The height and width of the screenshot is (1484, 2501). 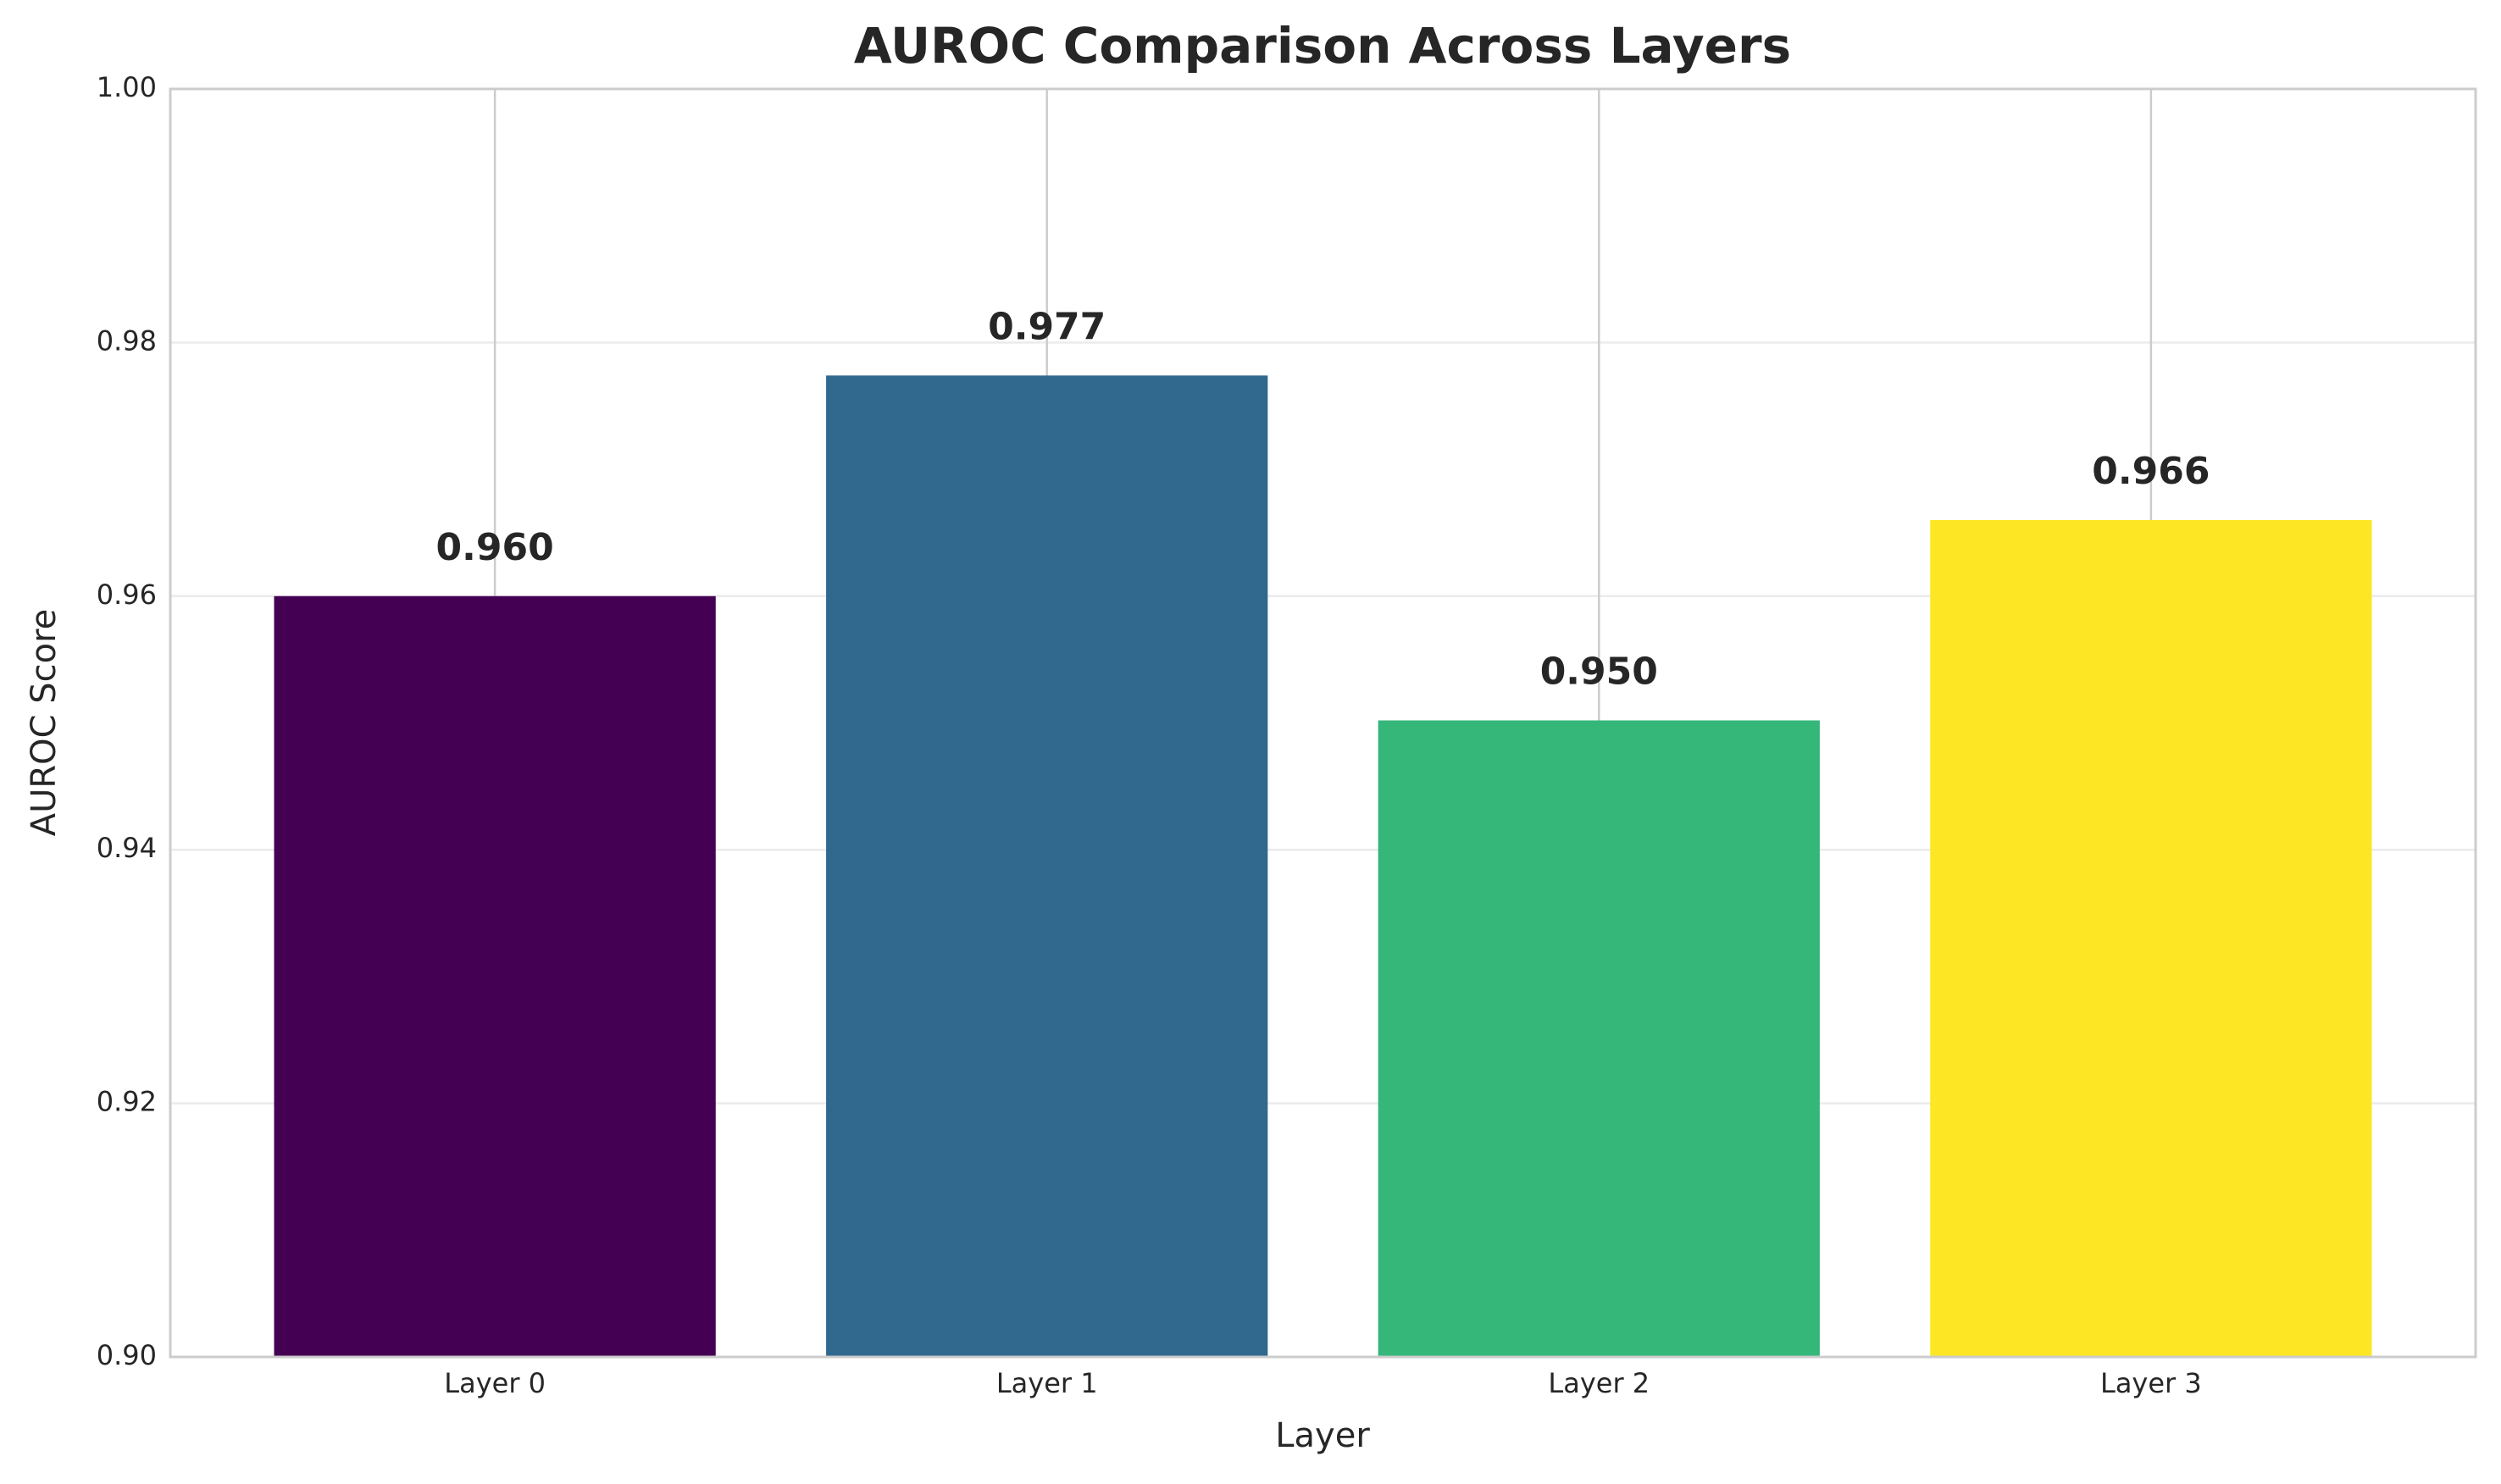 I want to click on x-axis-label: Layer, so click(x=1322, y=1435).